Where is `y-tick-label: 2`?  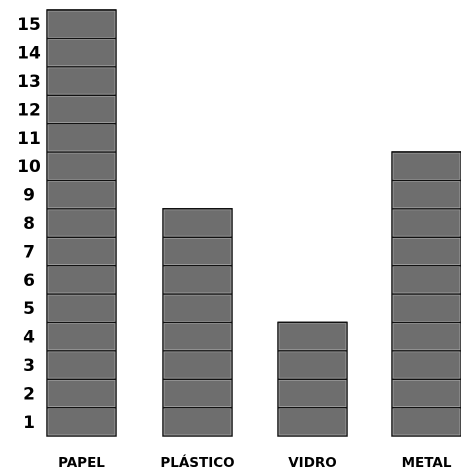 y-tick-label: 2 is located at coordinates (29, 394).